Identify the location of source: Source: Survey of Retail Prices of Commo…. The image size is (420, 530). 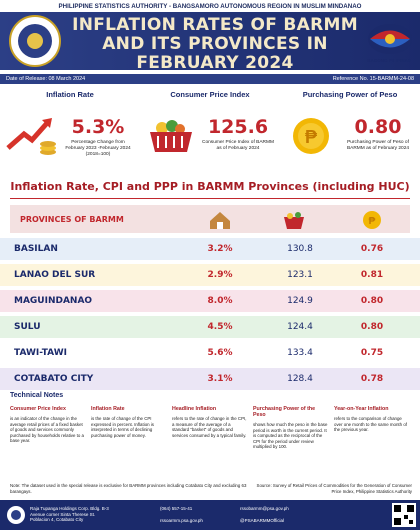
(334, 488).